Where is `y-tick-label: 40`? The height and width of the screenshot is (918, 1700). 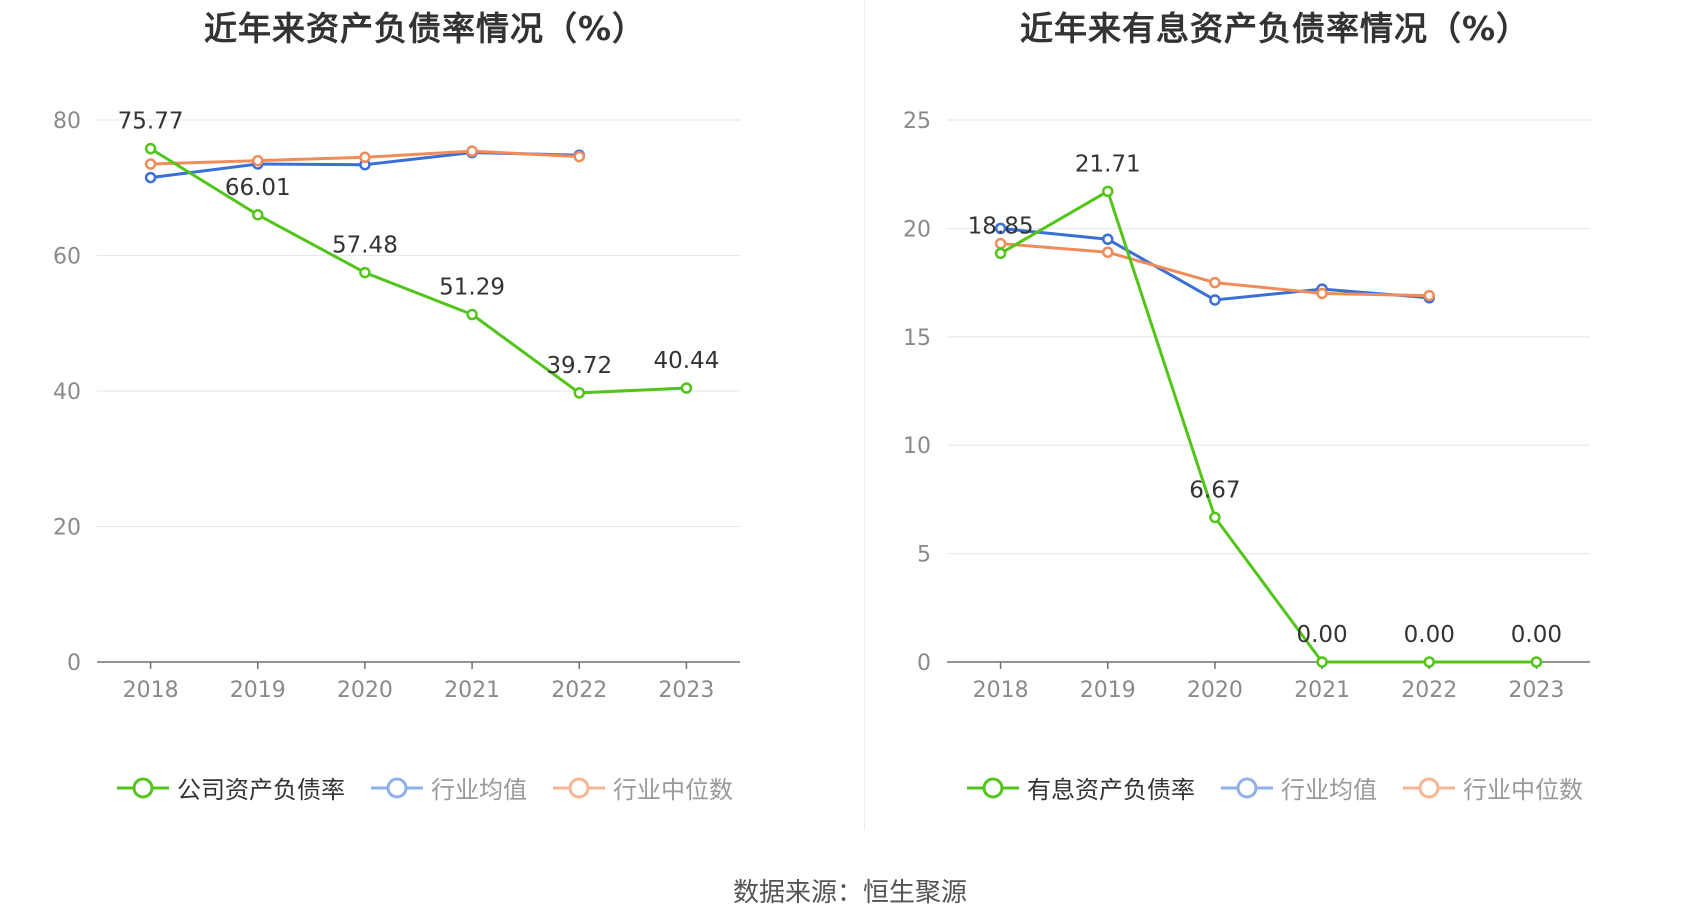 y-tick-label: 40 is located at coordinates (67, 392).